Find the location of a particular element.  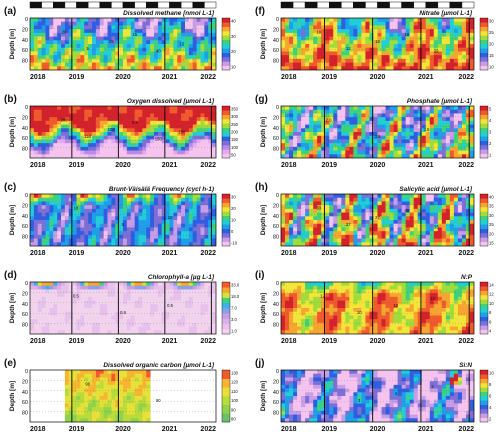

season-segment is located at coordinates (117, 5).